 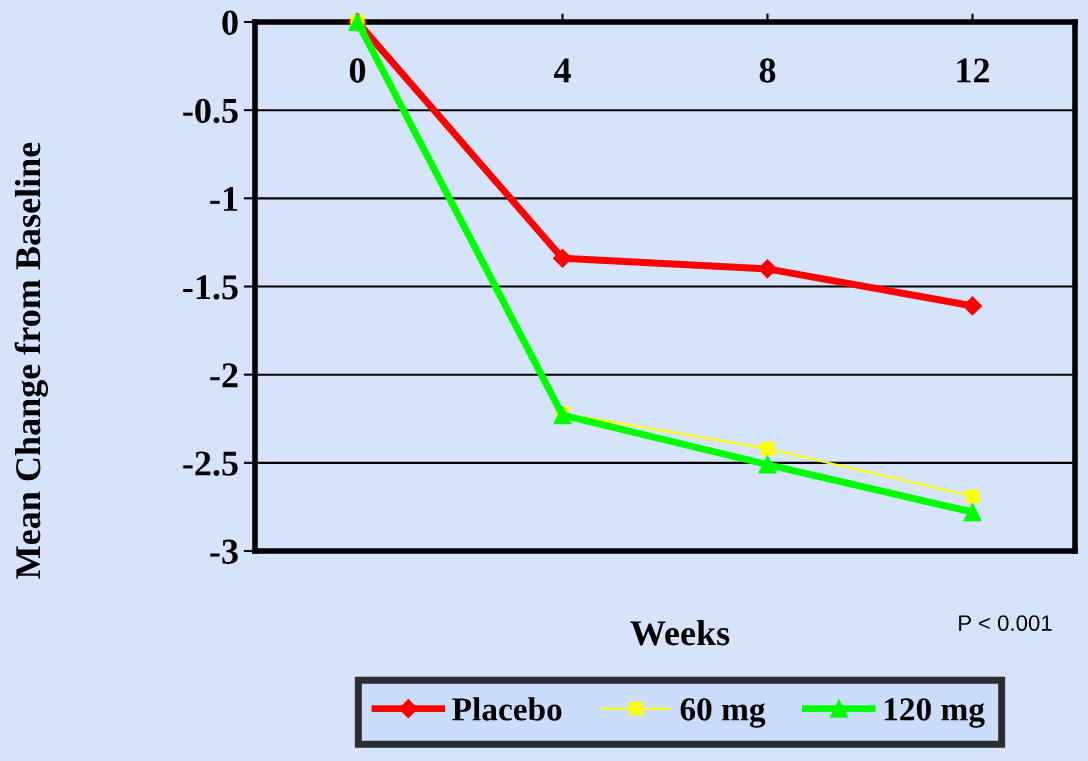 What do you see at coordinates (230, 22) in the screenshot?
I see `y-tick-label: 0` at bounding box center [230, 22].